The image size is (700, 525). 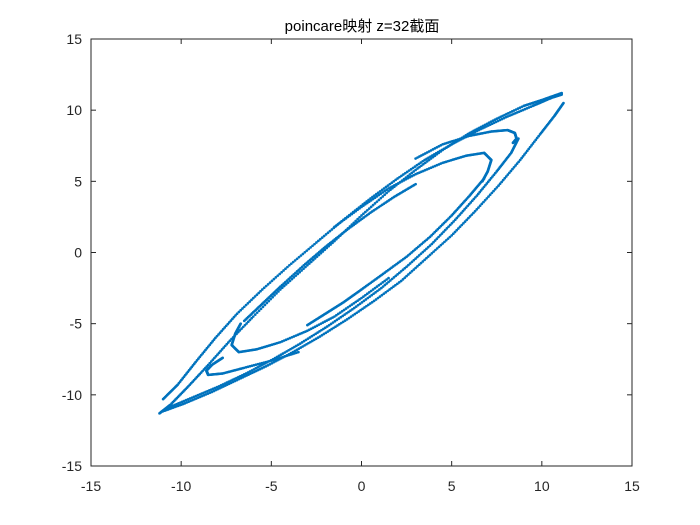 What do you see at coordinates (452, 486) in the screenshot?
I see `x-tick-label: 5` at bounding box center [452, 486].